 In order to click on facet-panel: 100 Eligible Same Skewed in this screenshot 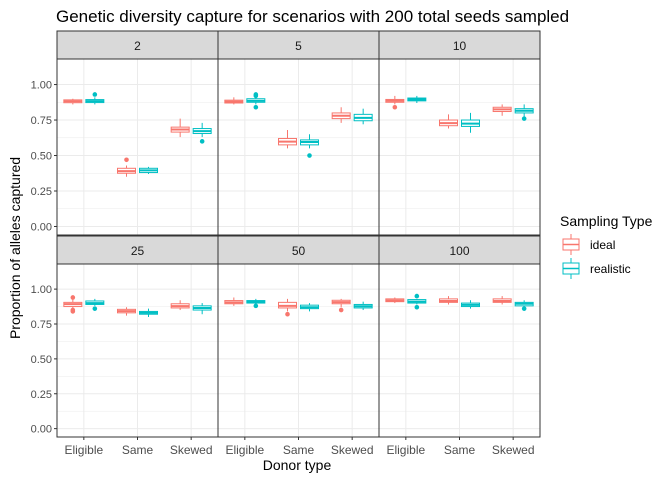, I will do `click(459, 346)`.